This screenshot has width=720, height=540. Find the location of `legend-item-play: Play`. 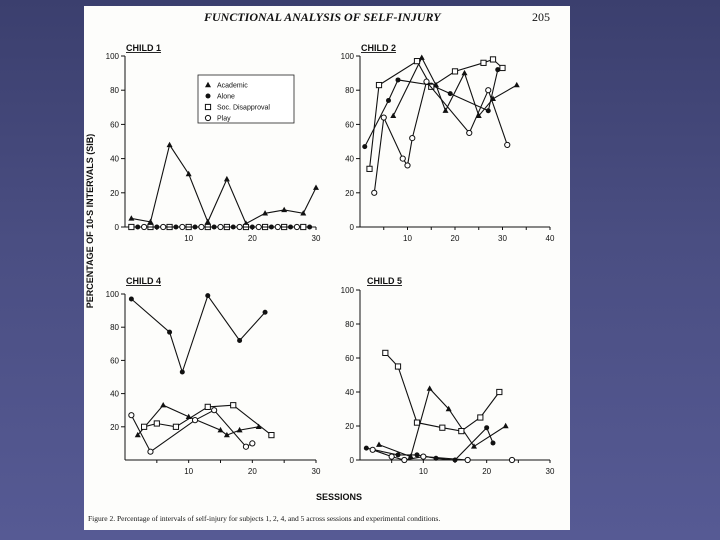

legend-item-play: Play is located at coordinates (217, 118).